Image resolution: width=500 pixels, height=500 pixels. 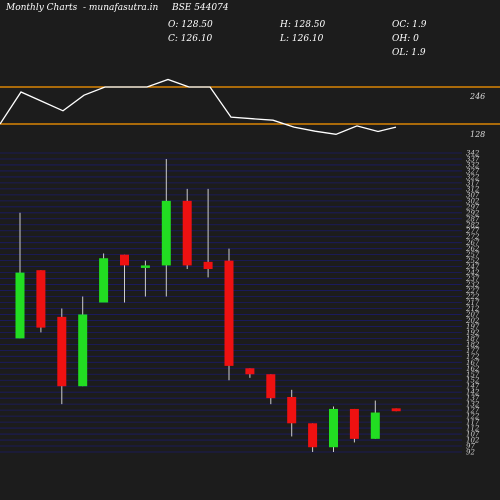 What do you see at coordinates (472, 261) in the screenshot?
I see `y-tick-label: 252` at bounding box center [472, 261].